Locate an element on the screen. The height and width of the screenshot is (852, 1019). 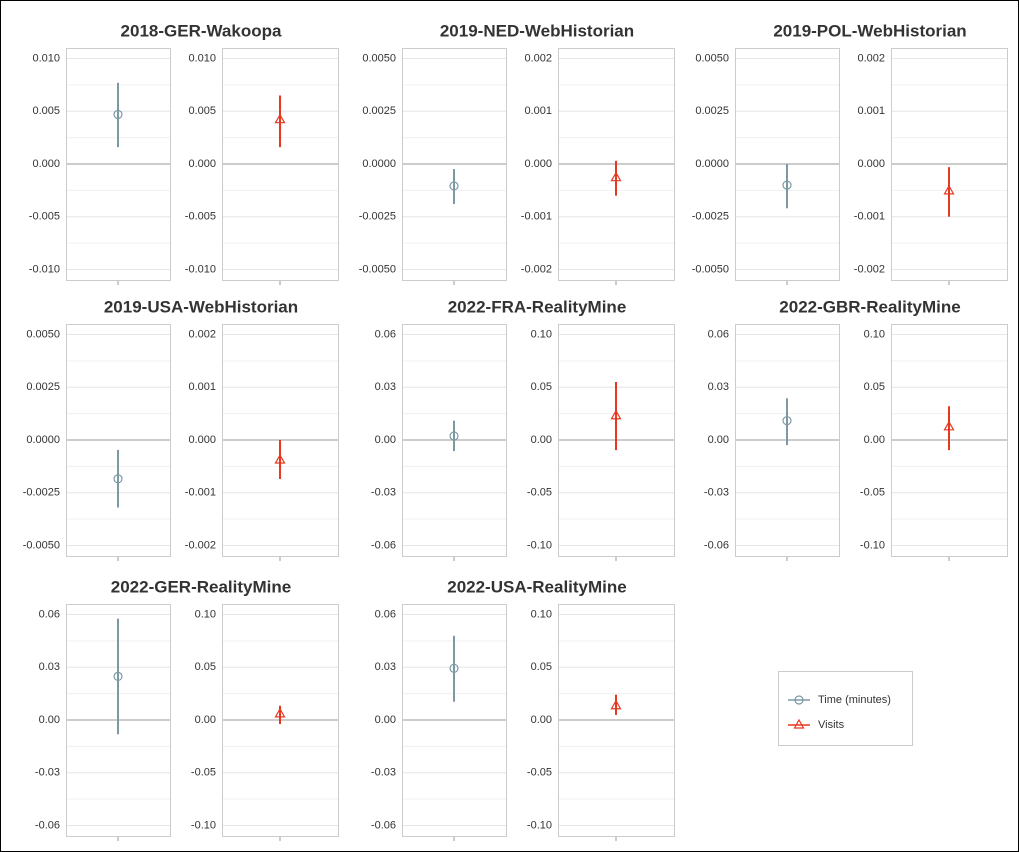
y-tick-label: 0.005 is located at coordinates (46, 111).